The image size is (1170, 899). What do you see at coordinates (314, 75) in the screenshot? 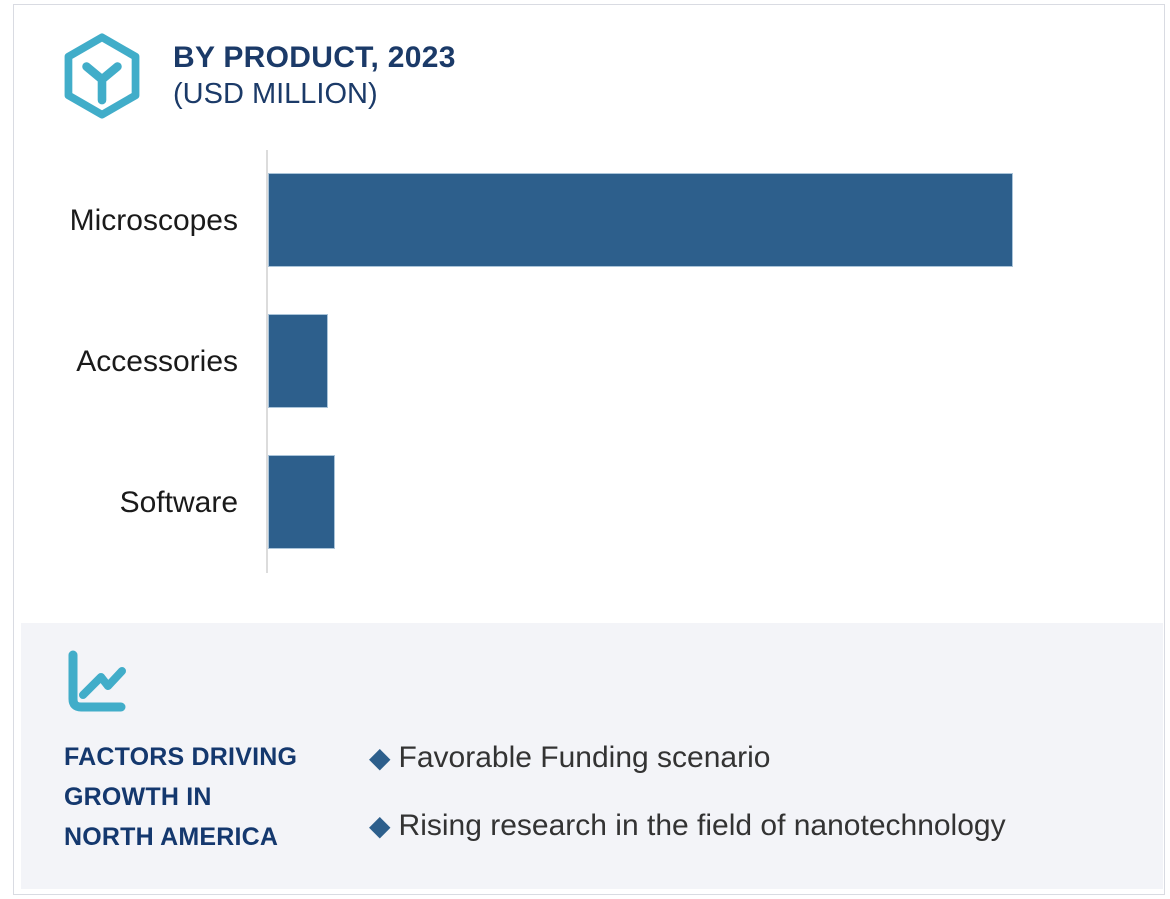
I see `chart-title-block: BY PRODUCT, 2023 (USD MILLION)` at bounding box center [314, 75].